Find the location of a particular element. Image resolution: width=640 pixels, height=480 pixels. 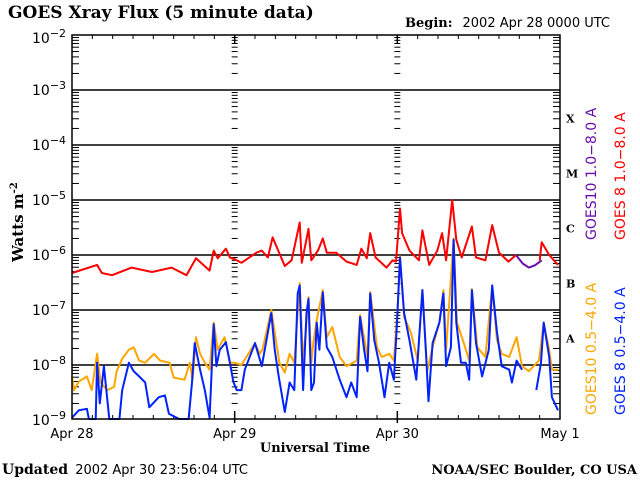

y-tick-label: 10⁻⁷ is located at coordinates (49, 309).